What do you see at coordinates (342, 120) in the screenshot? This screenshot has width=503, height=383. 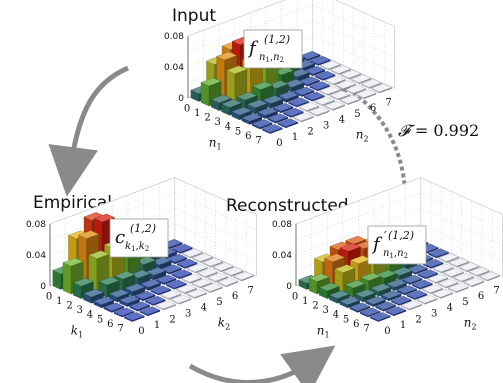 I see `y-tick-label: 4` at bounding box center [342, 120].